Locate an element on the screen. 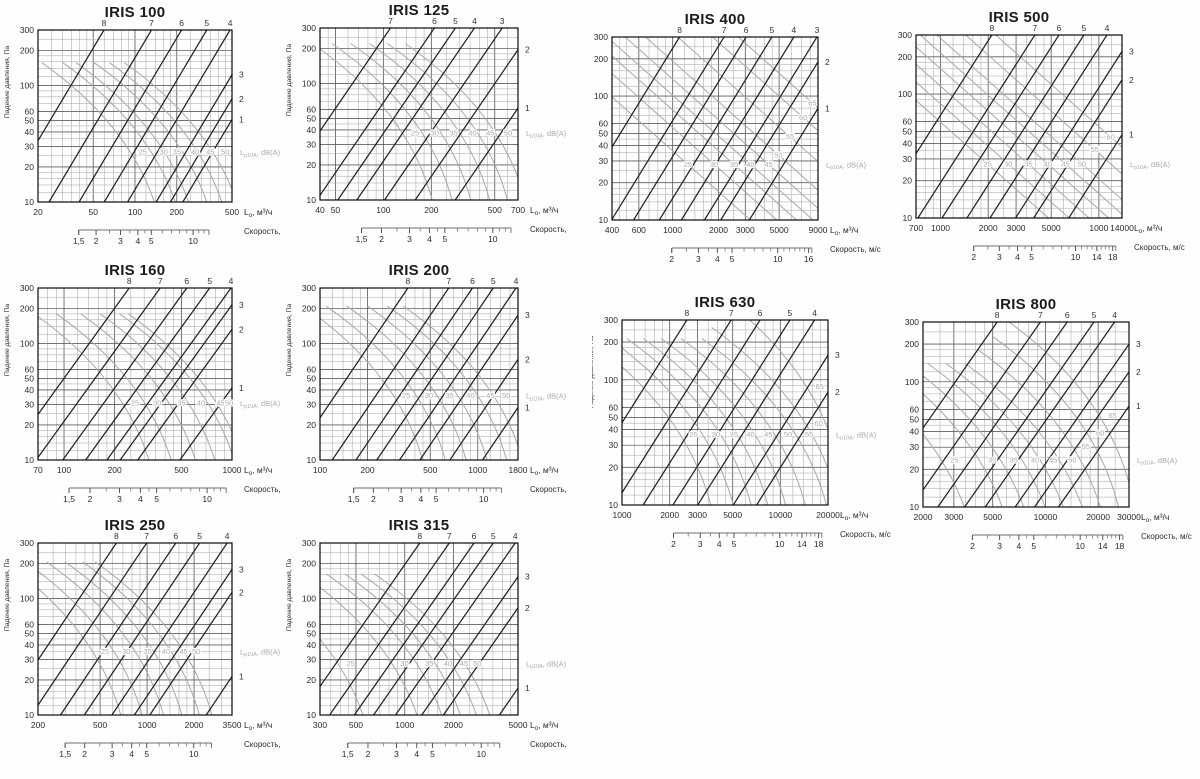 This screenshot has width=1200, height=779. svg-text: 2 is located at coordinates (837, 392).